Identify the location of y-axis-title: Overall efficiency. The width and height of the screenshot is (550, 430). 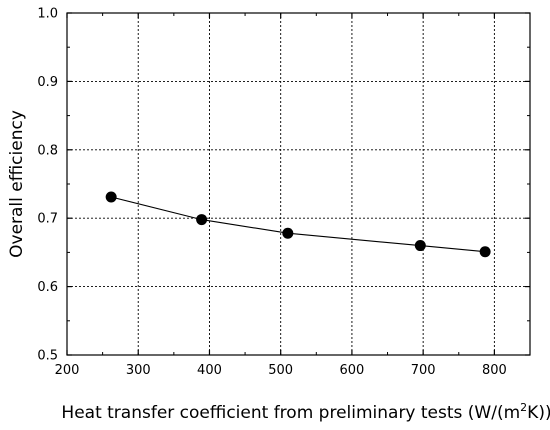
(17, 184).